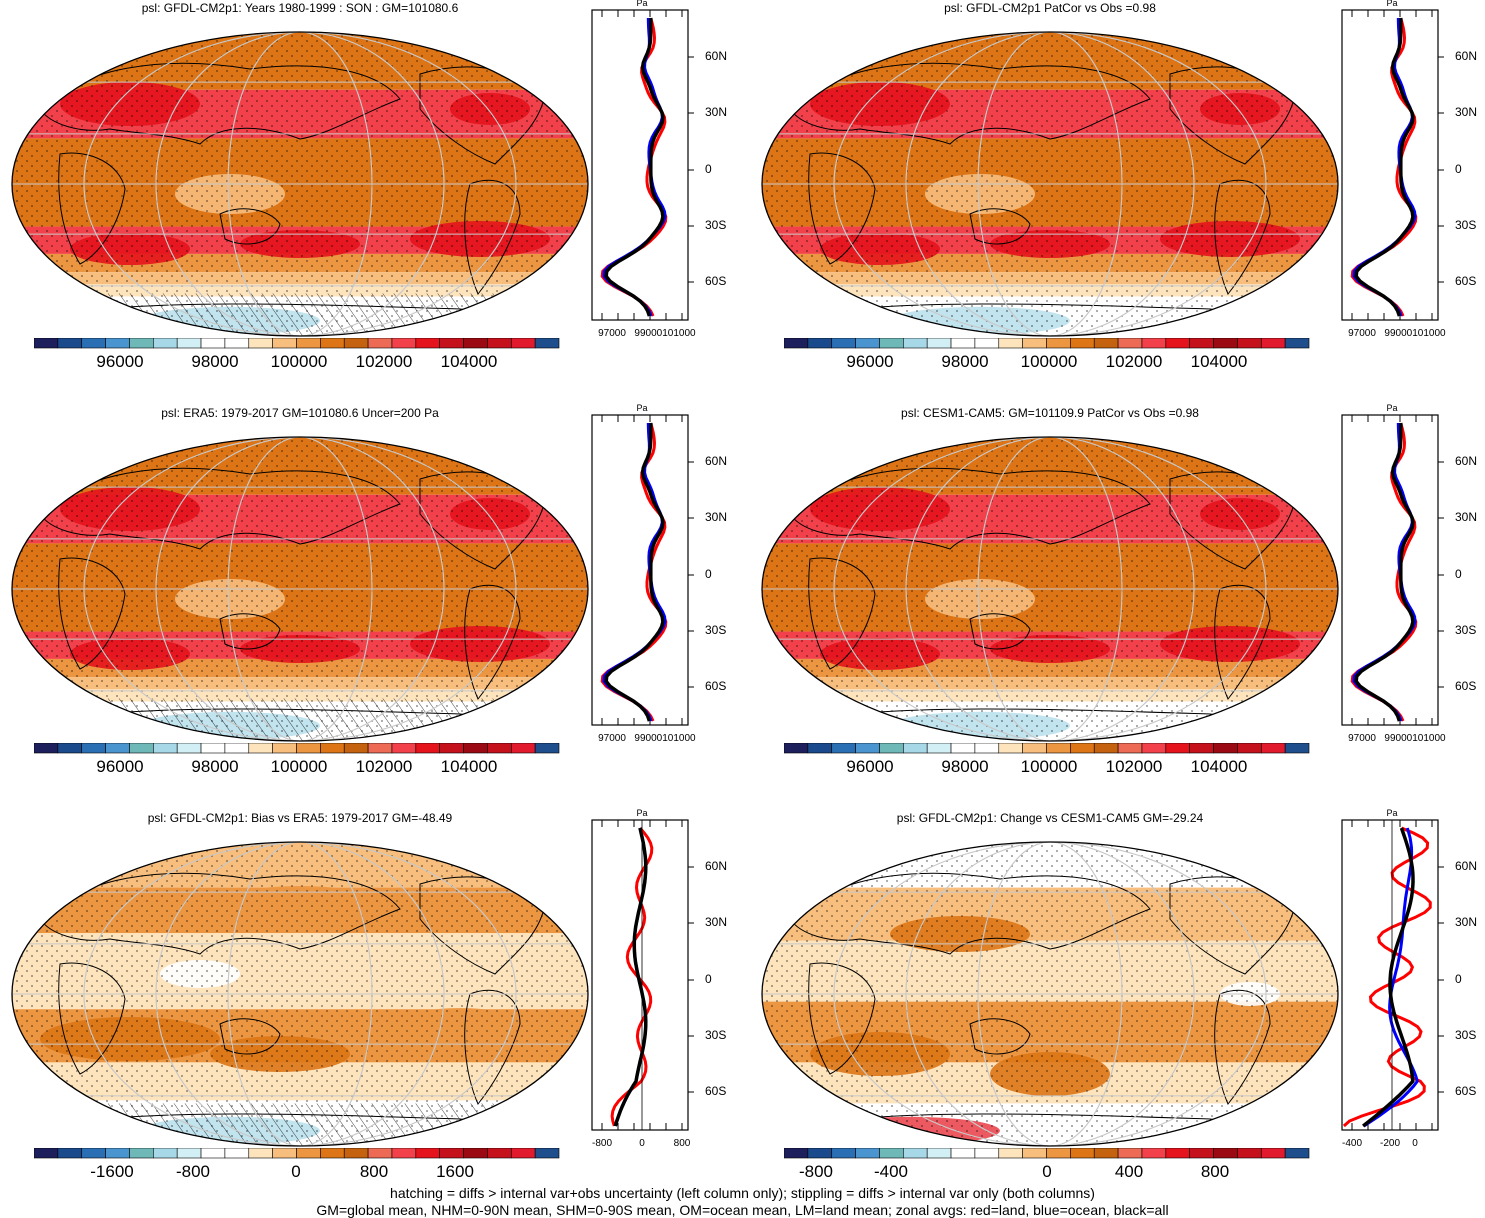 The width and height of the screenshot is (1485, 1218). What do you see at coordinates (292, 1003) in the screenshot?
I see `coastlines` at bounding box center [292, 1003].